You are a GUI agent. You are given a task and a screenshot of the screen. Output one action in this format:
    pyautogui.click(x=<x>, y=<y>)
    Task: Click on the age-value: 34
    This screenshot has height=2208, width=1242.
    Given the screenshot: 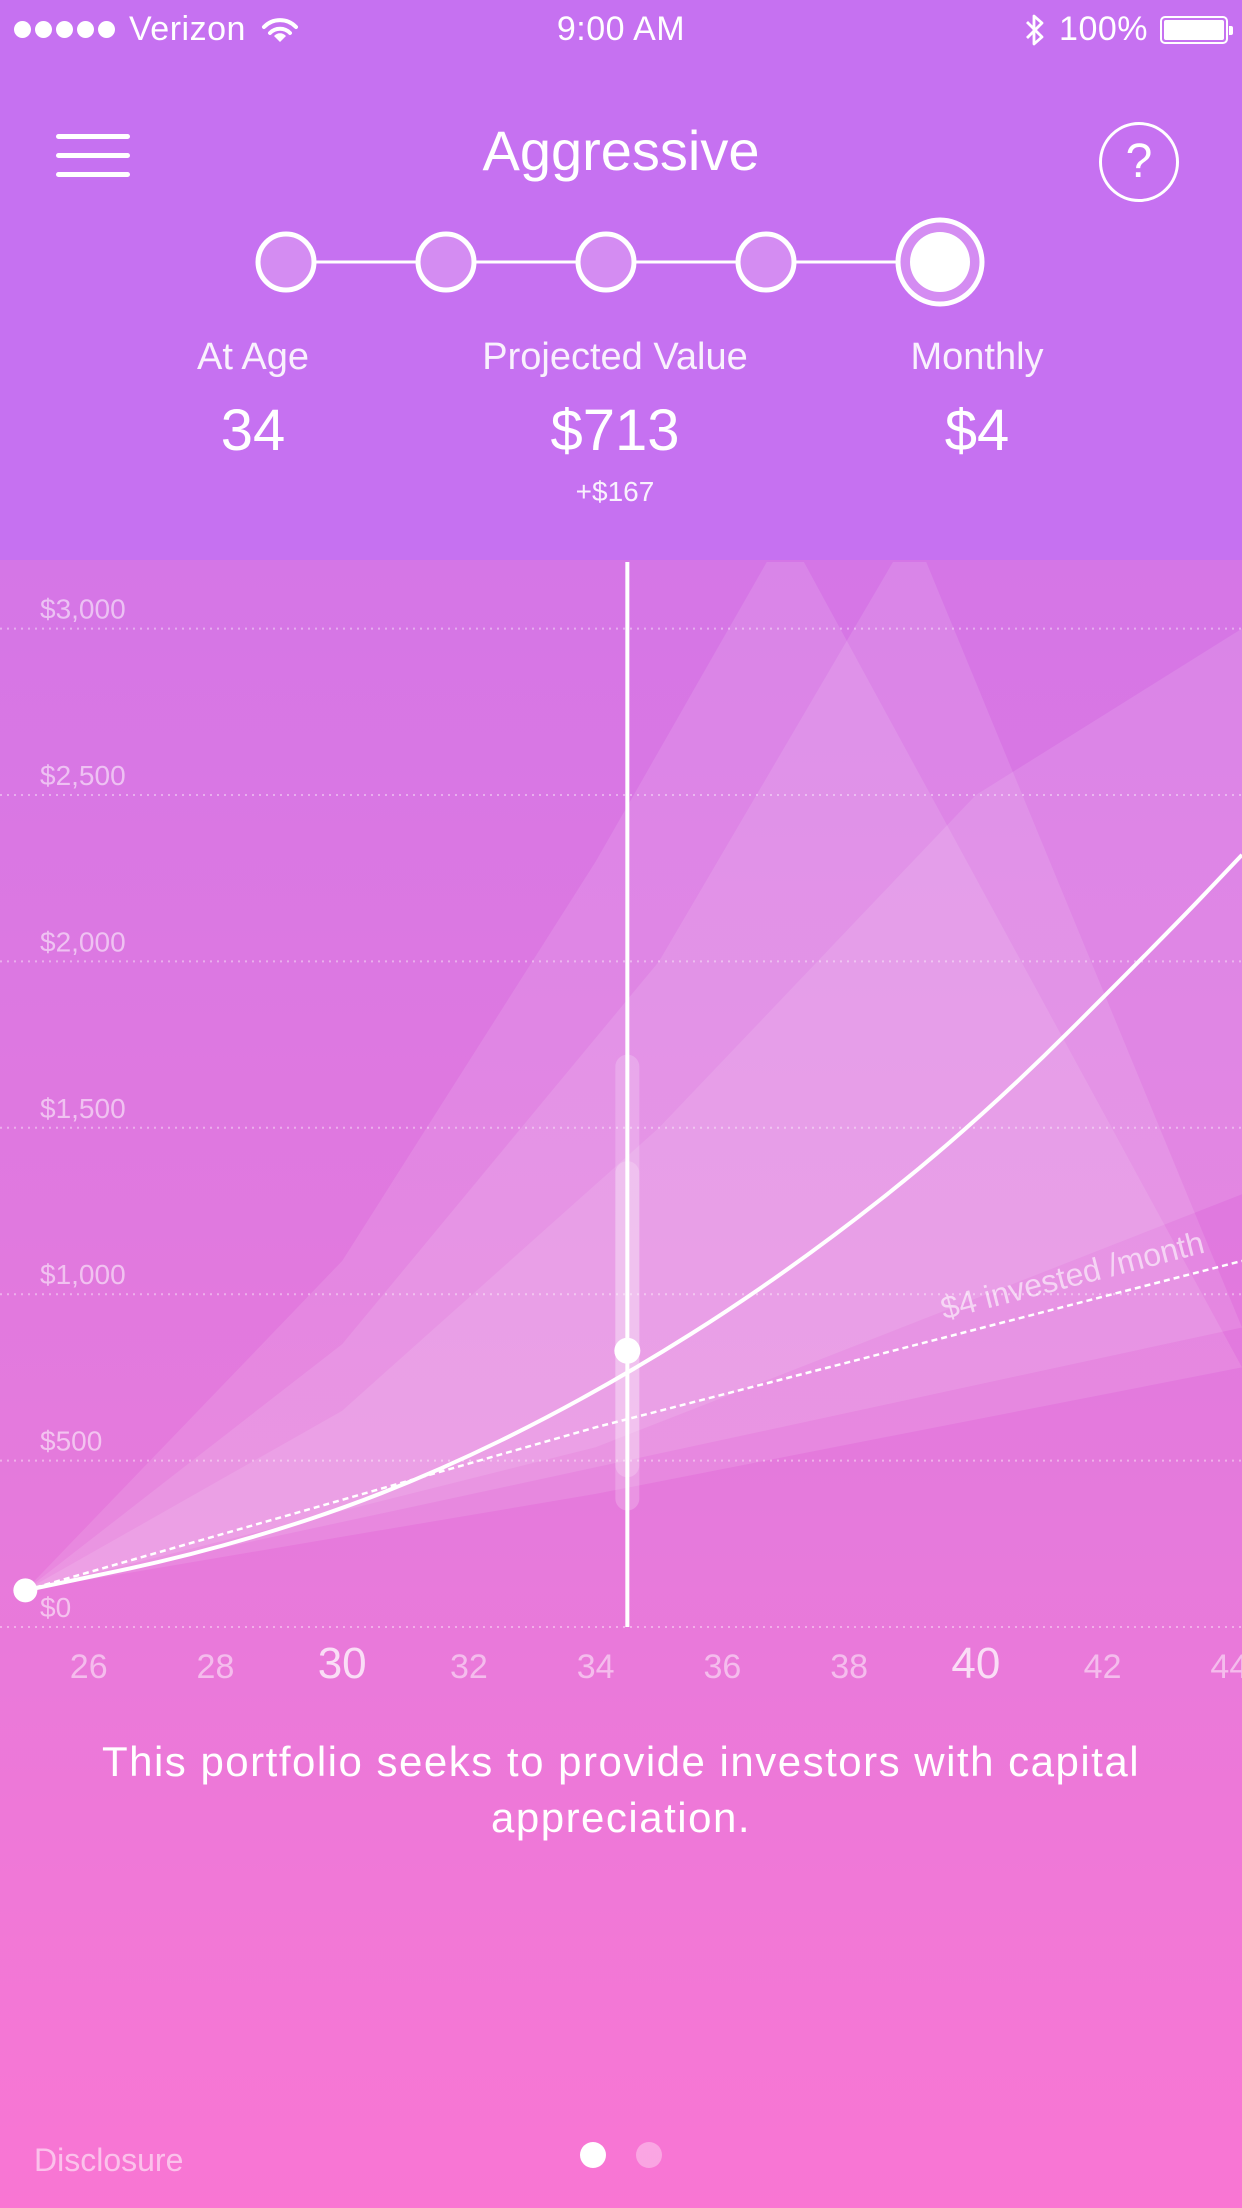 What is the action you would take?
    pyautogui.click(x=253, y=430)
    